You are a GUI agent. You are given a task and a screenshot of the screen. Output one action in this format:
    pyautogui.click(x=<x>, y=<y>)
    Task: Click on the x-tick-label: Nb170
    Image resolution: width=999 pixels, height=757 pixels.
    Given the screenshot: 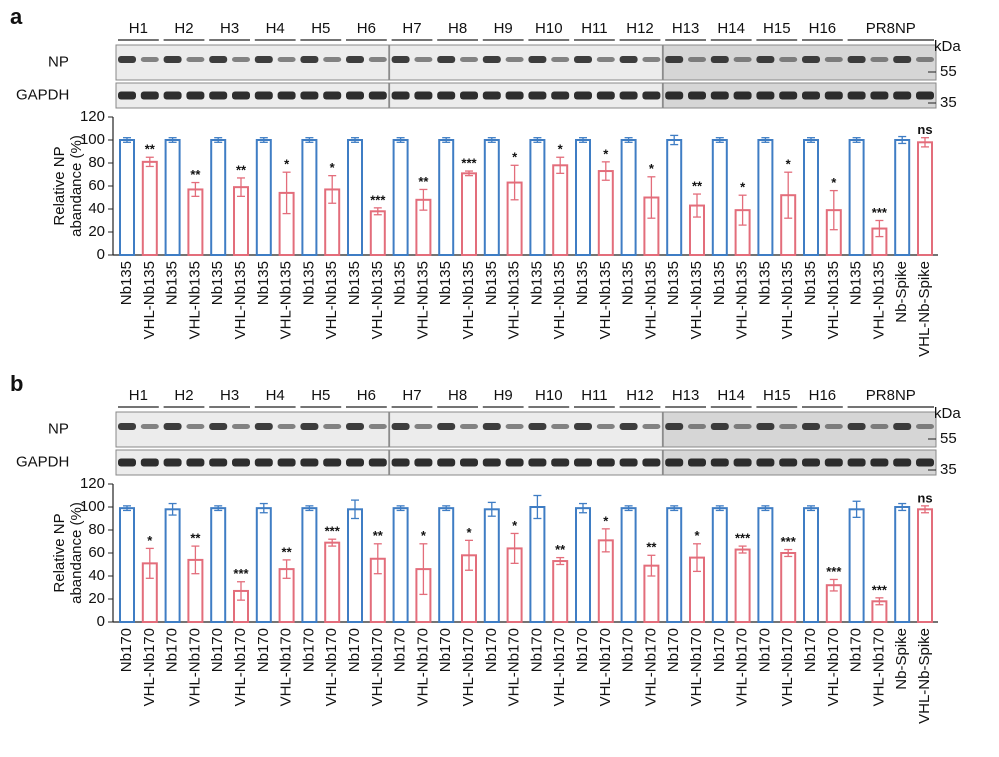 What is the action you would take?
    pyautogui.click(x=126, y=650)
    